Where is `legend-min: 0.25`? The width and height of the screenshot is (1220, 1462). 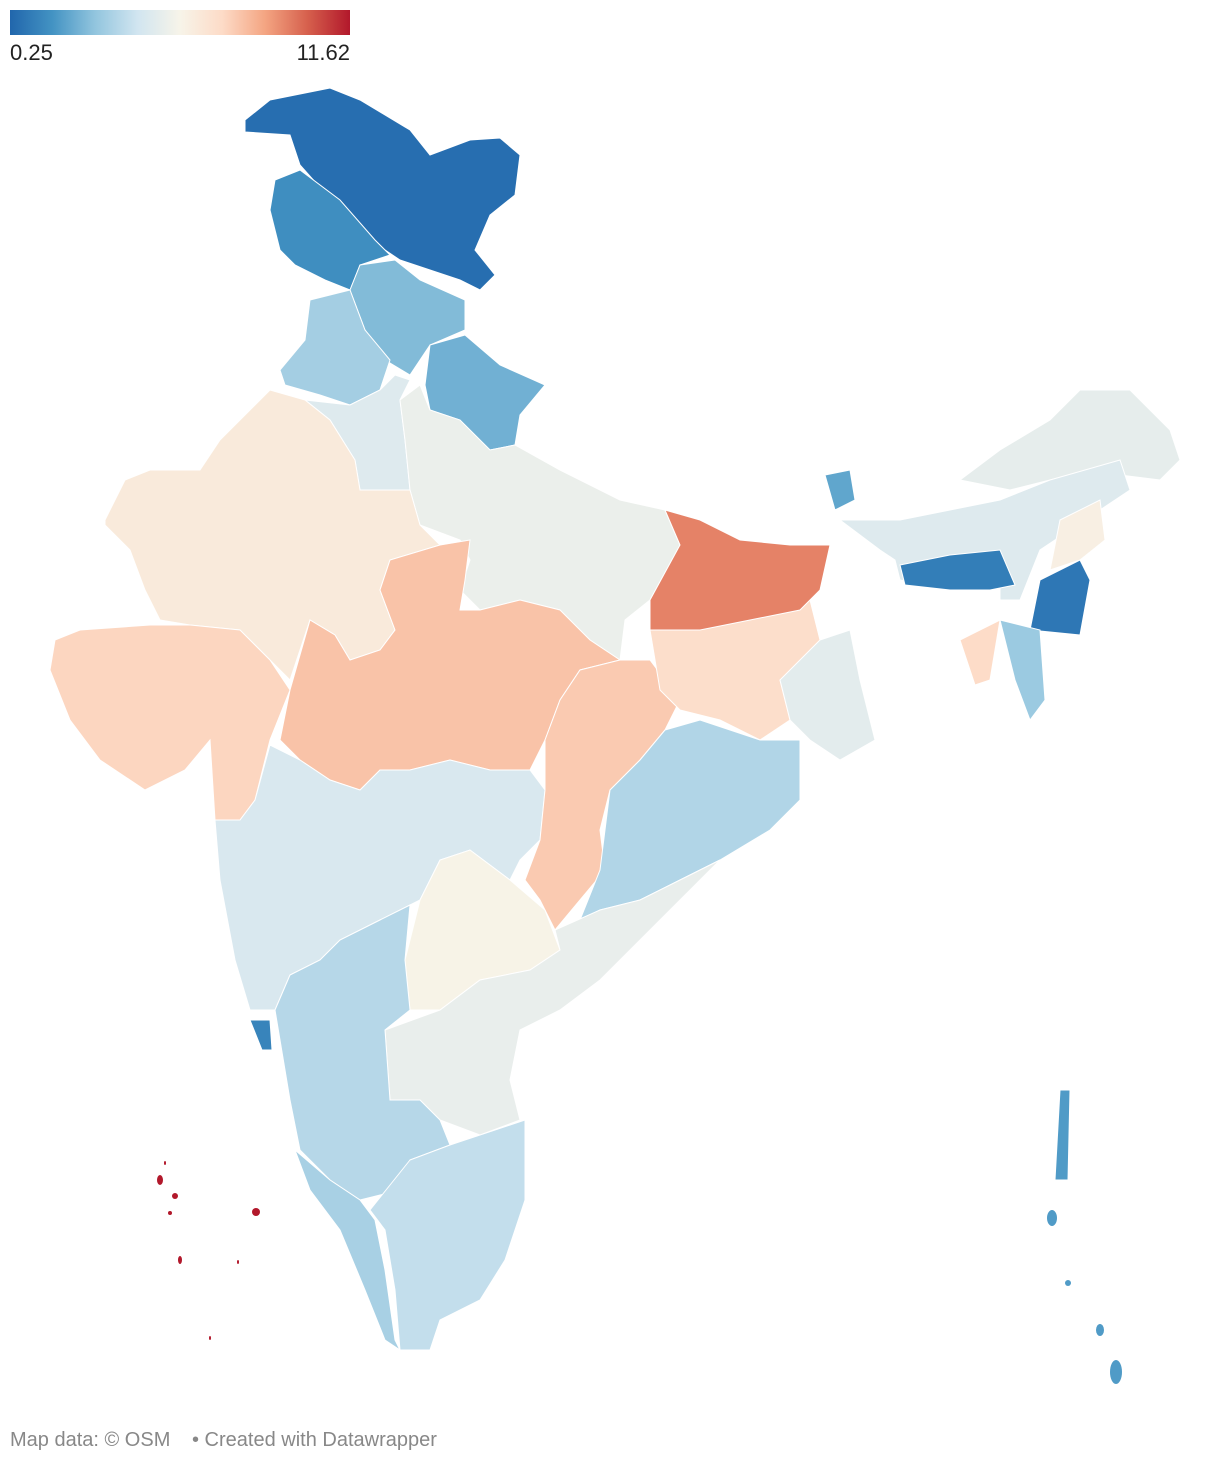
legend-min: 0.25 is located at coordinates (31, 52).